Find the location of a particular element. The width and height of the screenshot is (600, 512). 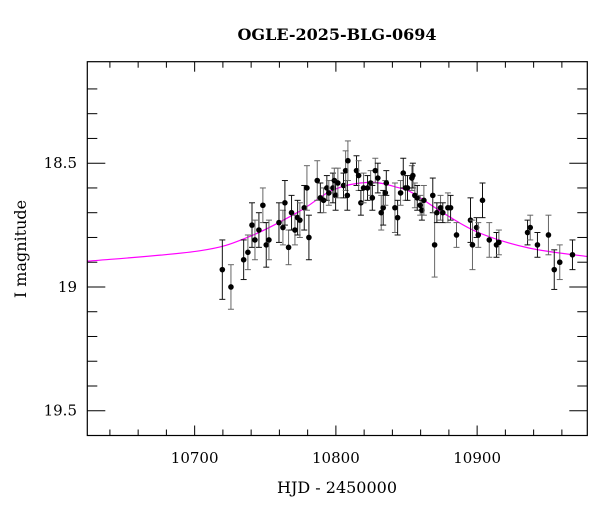

x-tick-label: 10700 is located at coordinates (195, 458).